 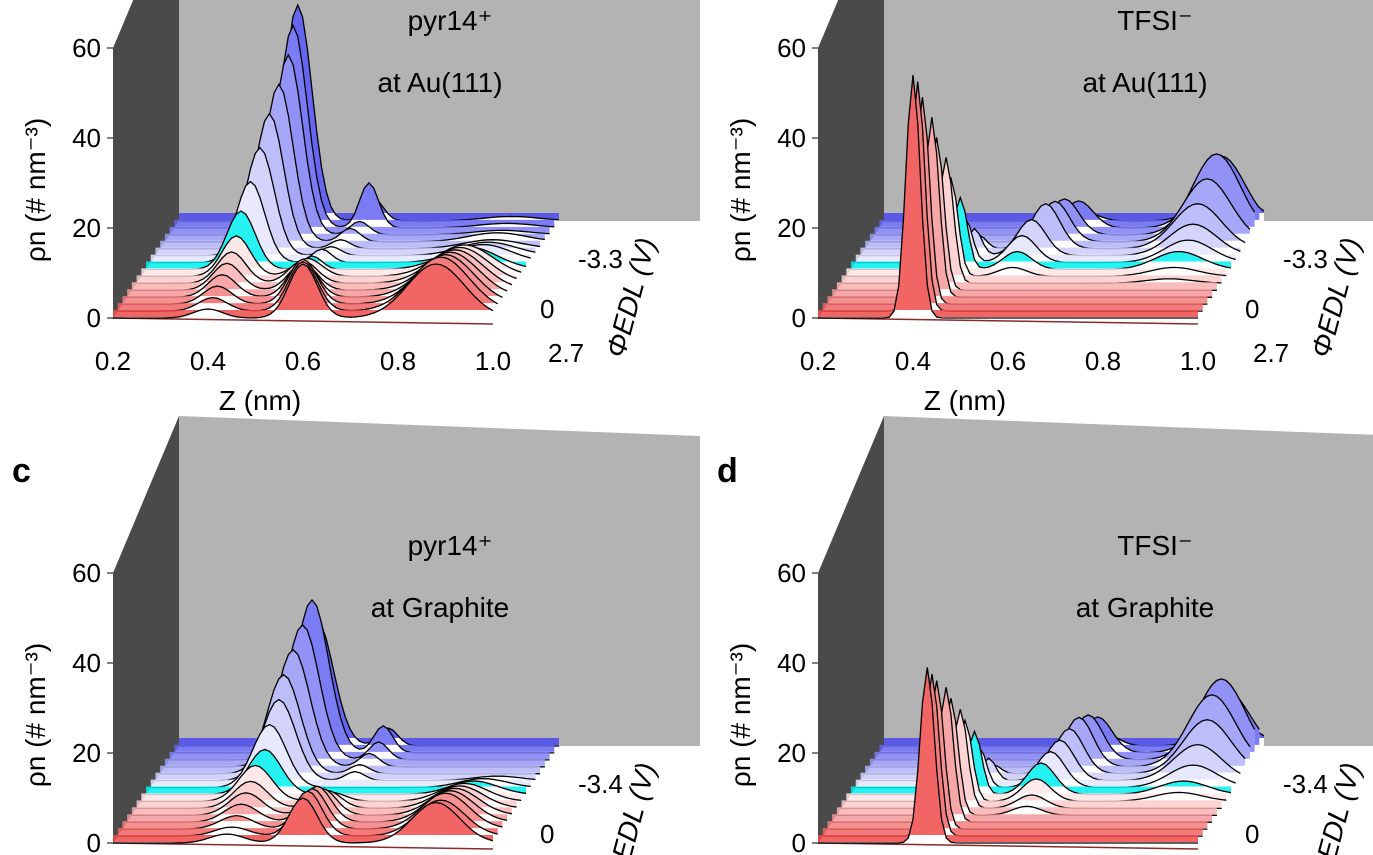 I want to click on panel-letter: c, so click(x=21, y=471).